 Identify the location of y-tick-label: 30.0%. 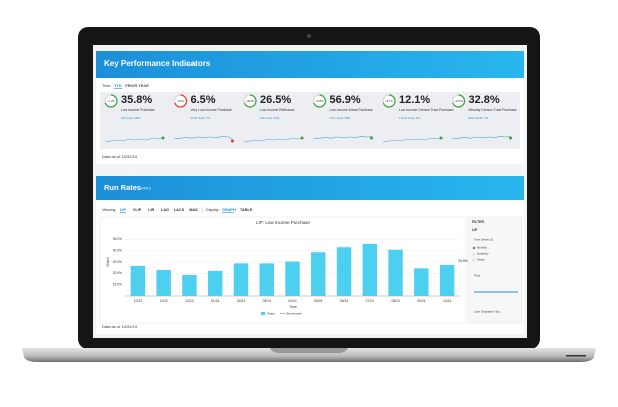
(117, 251).